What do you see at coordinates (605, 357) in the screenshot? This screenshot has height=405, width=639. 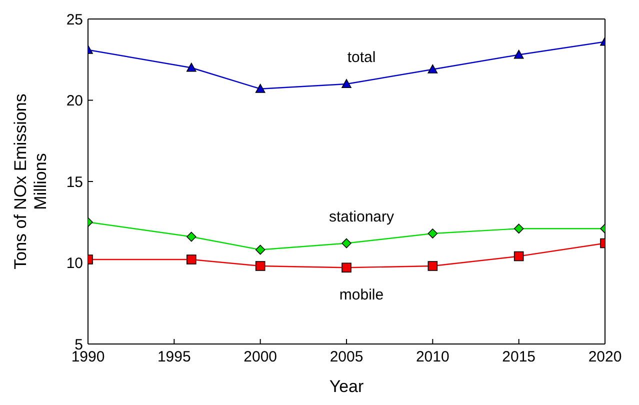 I see `x-tick-label: 2020` at bounding box center [605, 357].